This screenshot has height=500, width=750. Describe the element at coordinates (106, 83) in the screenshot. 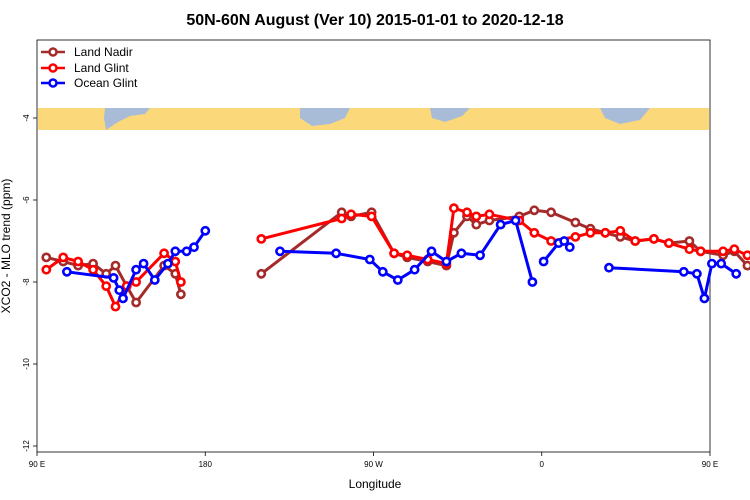

I see `legend-label-ocean-glint: Ocean Glint` at that location.